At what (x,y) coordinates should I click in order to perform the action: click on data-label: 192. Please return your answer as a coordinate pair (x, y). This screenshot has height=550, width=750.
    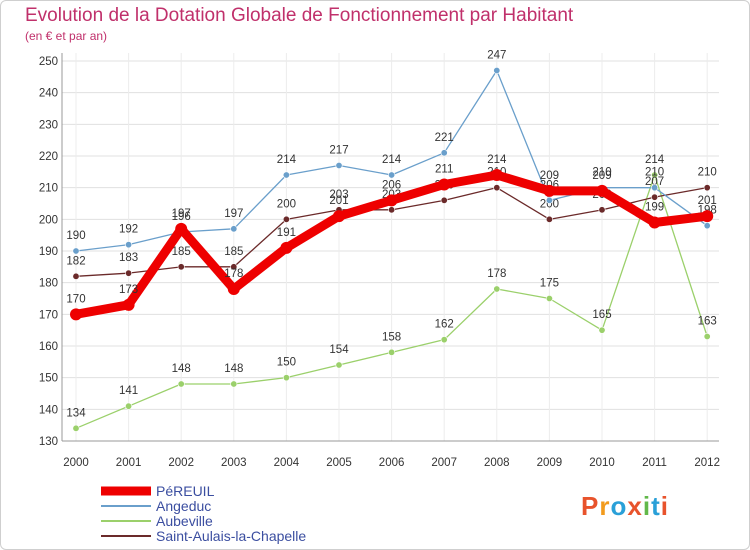
    Looking at the image, I should click on (128, 230).